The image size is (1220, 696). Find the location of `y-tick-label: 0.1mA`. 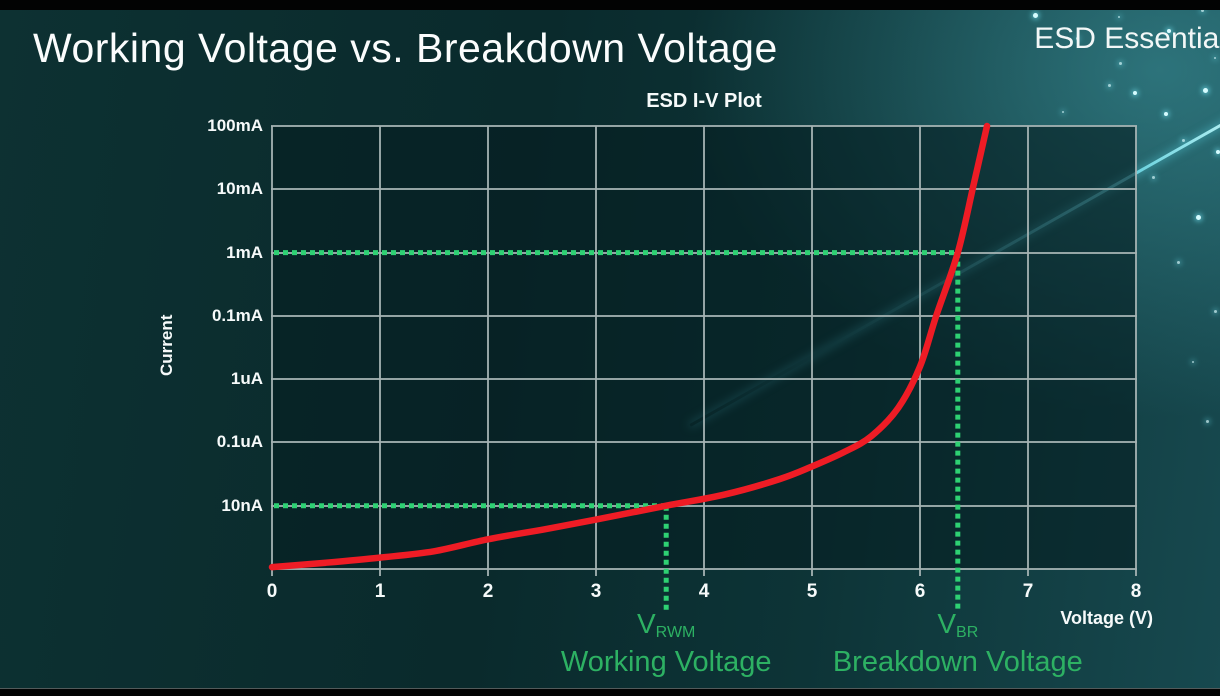

y-tick-label: 0.1mA is located at coordinates (237, 315).